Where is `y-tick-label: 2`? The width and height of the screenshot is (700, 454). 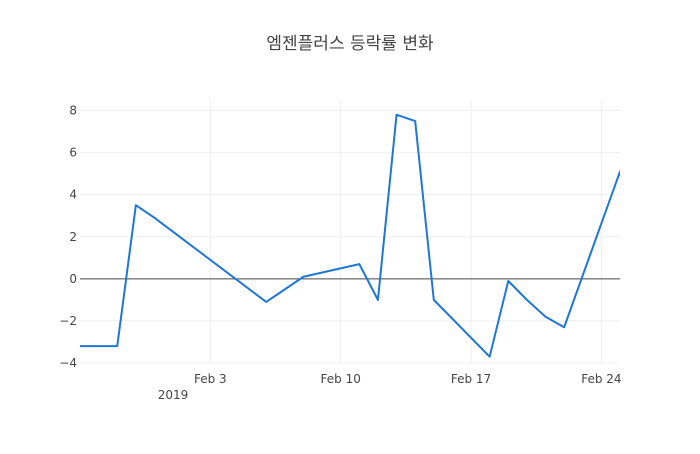 y-tick-label: 2 is located at coordinates (73, 237).